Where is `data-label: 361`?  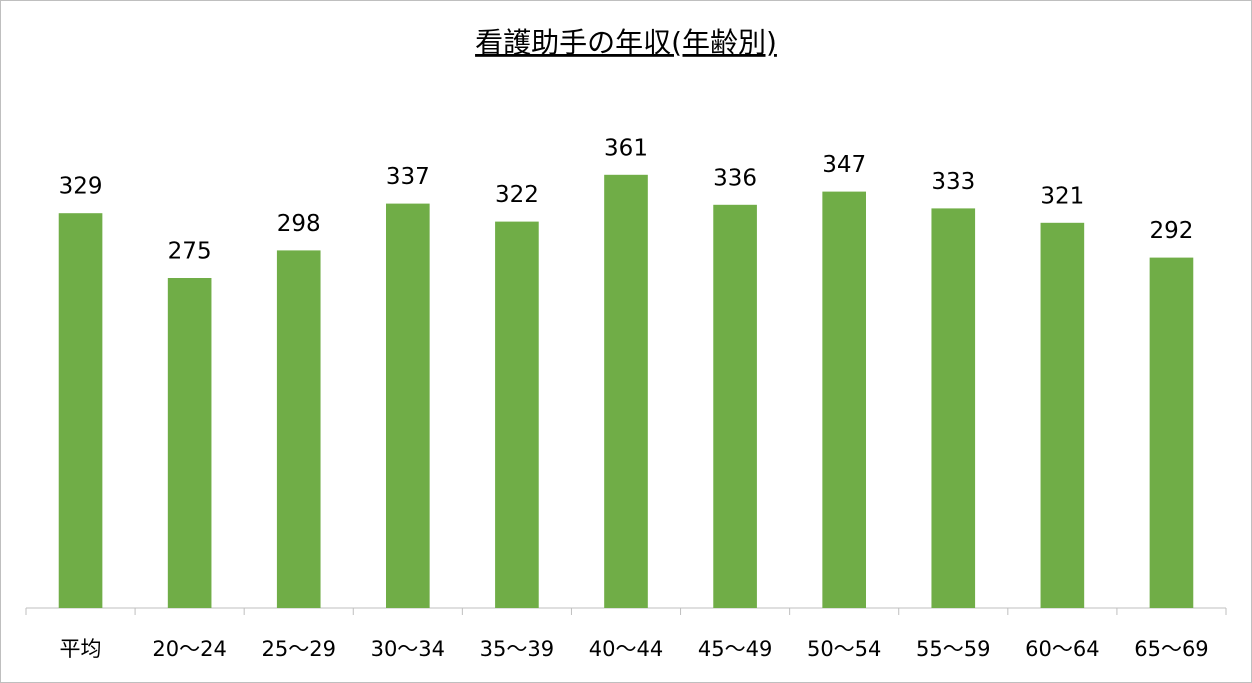 data-label: 361 is located at coordinates (626, 148).